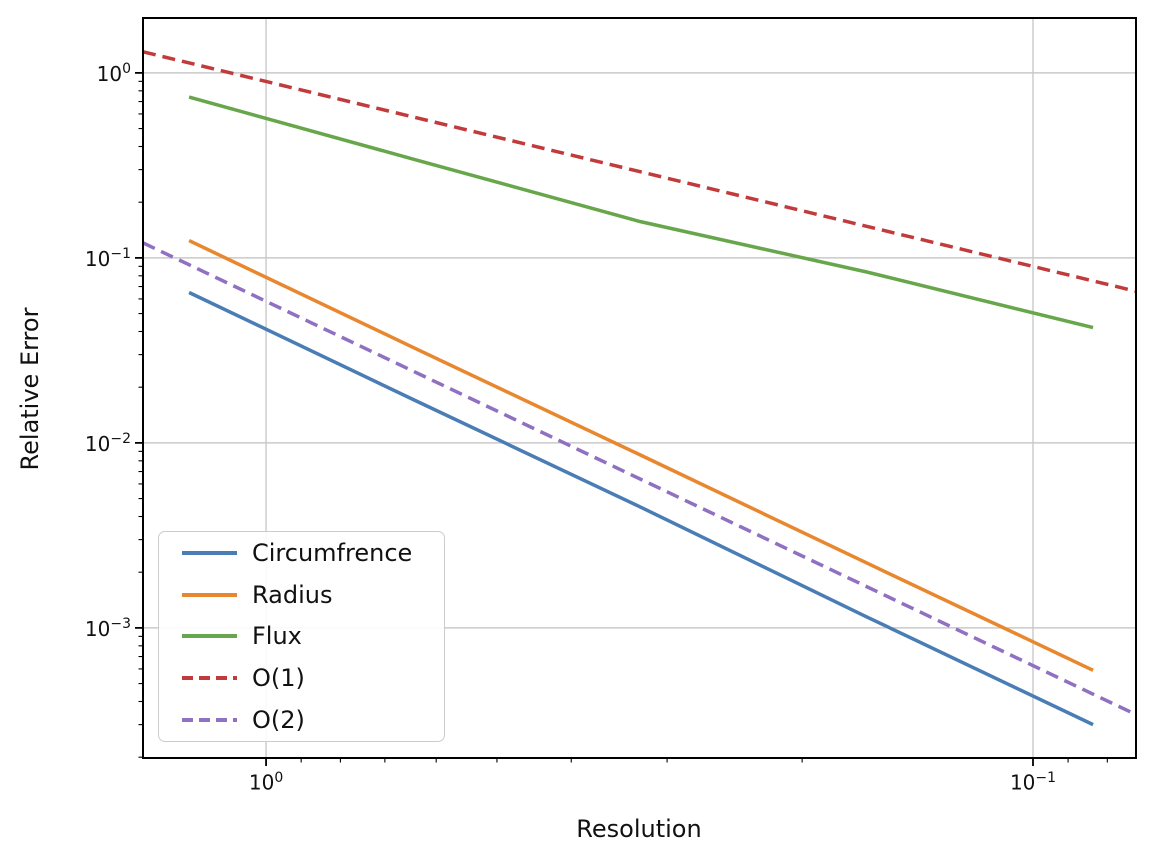 Image resolution: width=1156 pixels, height=867 pixels. What do you see at coordinates (209, 678) in the screenshot?
I see `legend-swatch-o1` at bounding box center [209, 678].